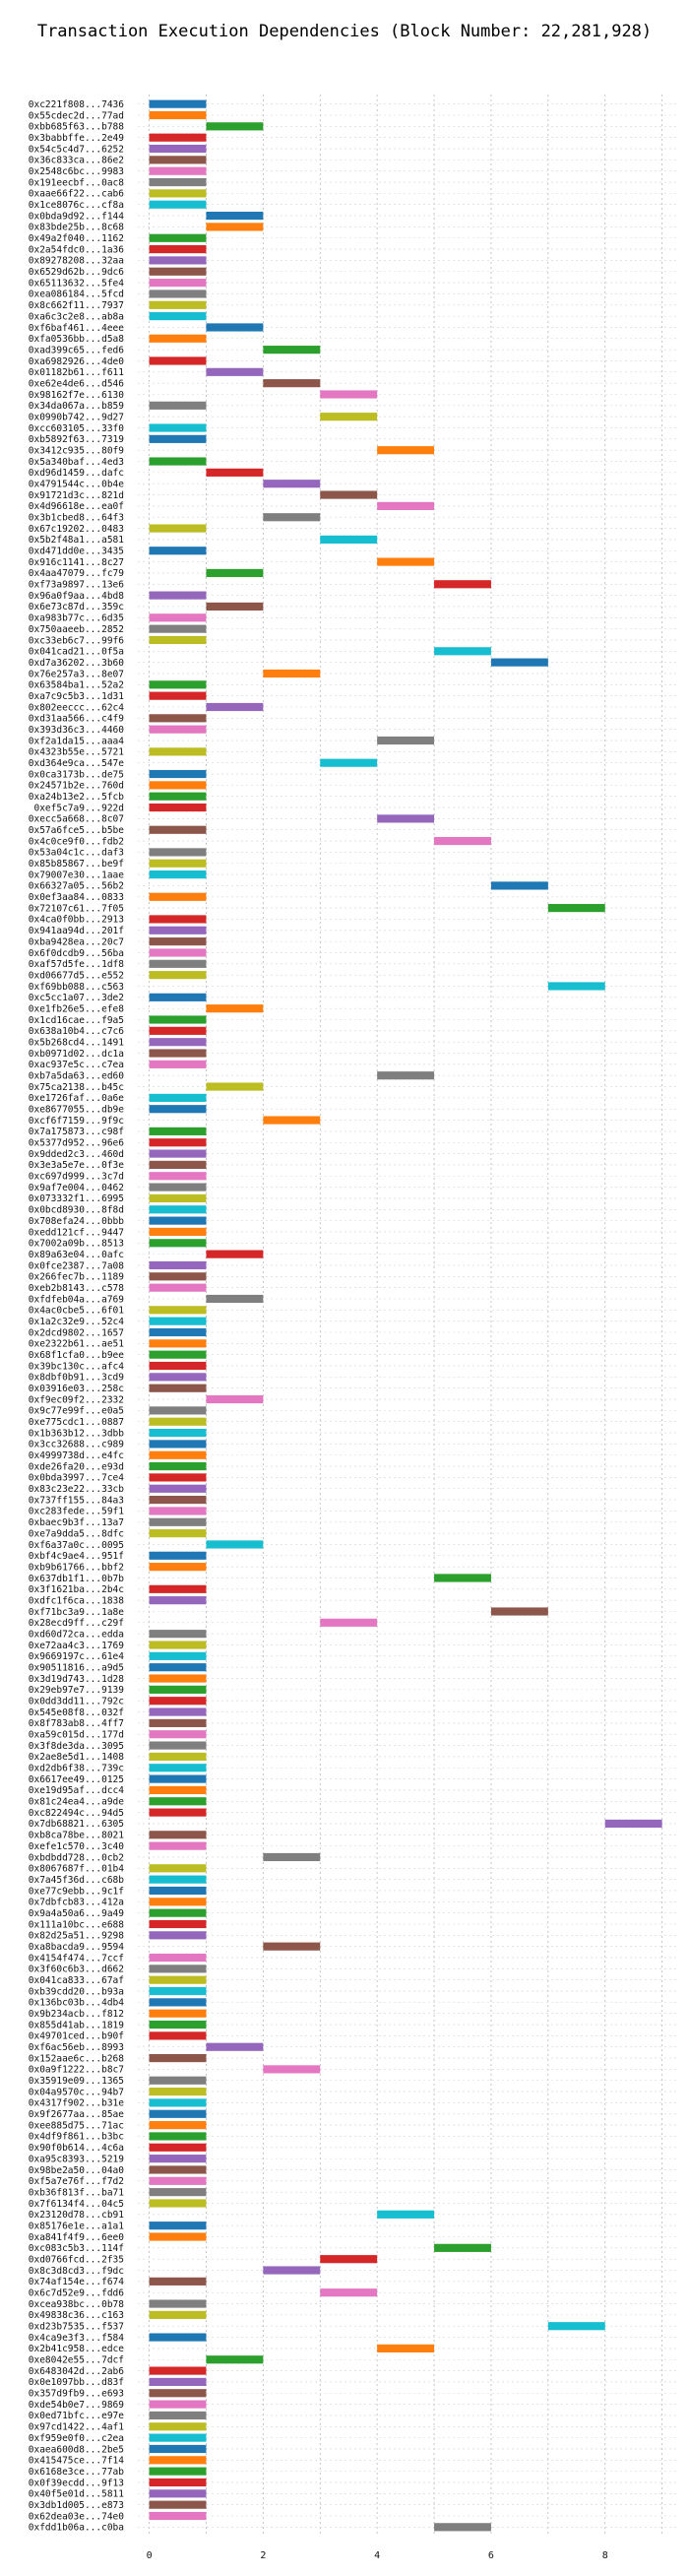 This screenshot has width=689, height=2576. What do you see at coordinates (77, 194) in the screenshot?
I see `y-tick-label: 0xaae66f22...cab6` at bounding box center [77, 194].